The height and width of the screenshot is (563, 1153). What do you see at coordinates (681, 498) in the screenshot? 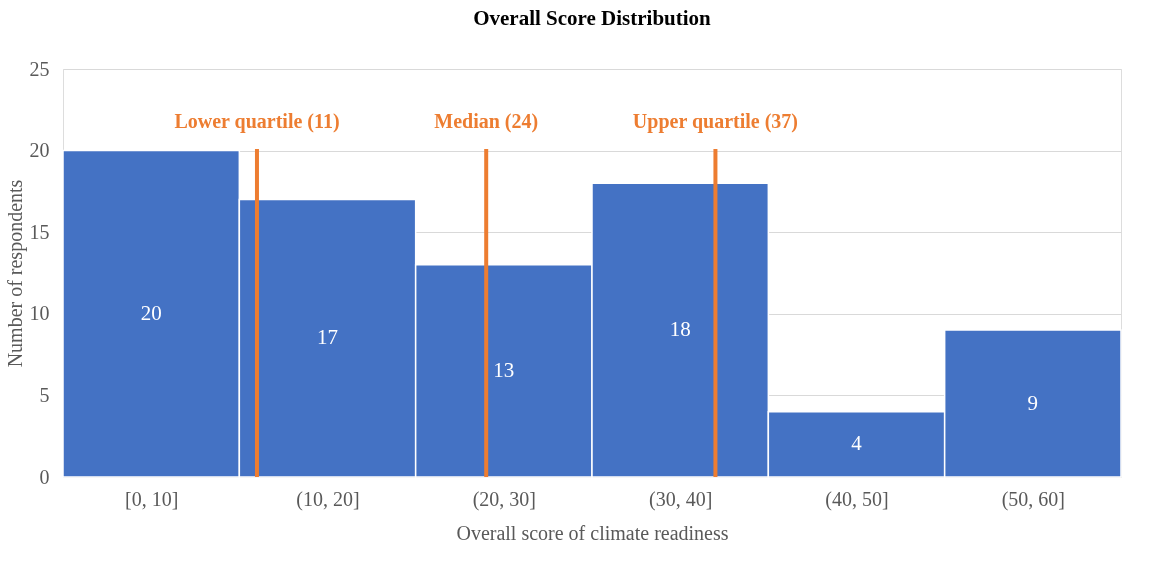
I see `category-label: (30, 40]` at bounding box center [681, 498].